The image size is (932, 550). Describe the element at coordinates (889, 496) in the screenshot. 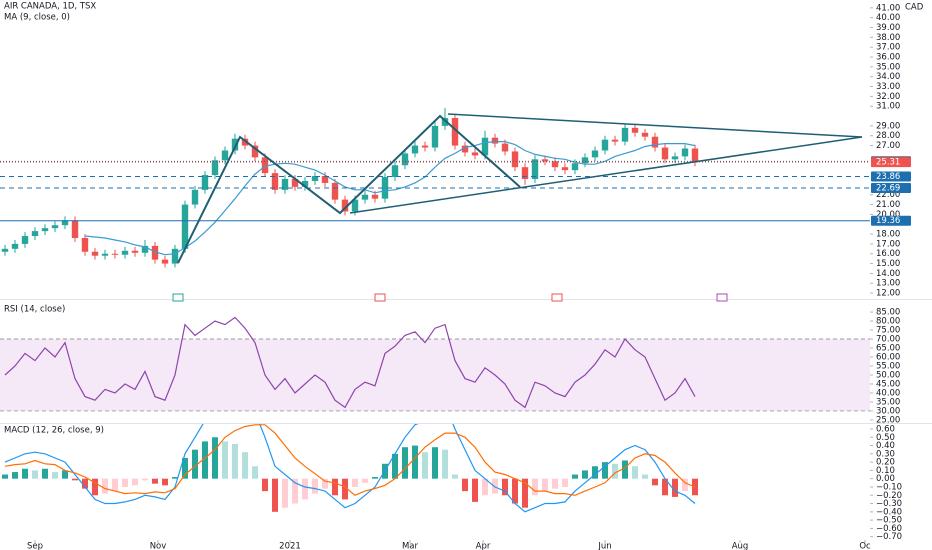

I see `y-tick-label: −0.20` at that location.